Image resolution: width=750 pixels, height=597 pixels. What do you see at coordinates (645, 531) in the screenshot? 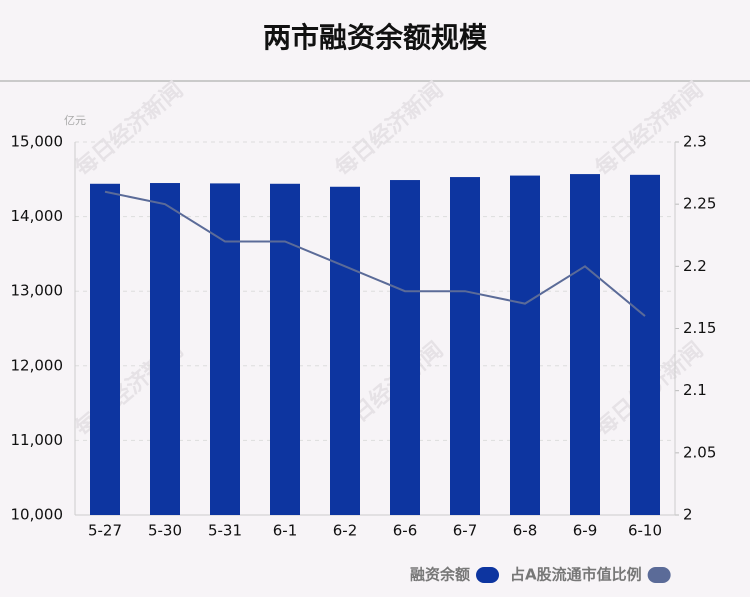
I see `x-tick-label: 6-10` at bounding box center [645, 531].